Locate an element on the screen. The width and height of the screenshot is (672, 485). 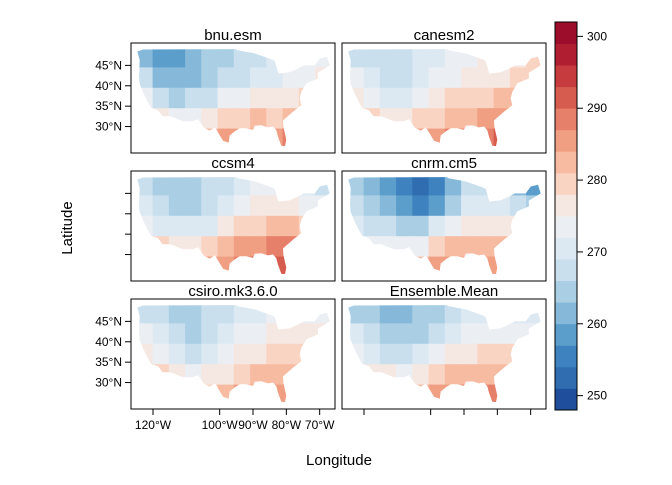
colorbar-tick-label: 280 is located at coordinates (597, 180).